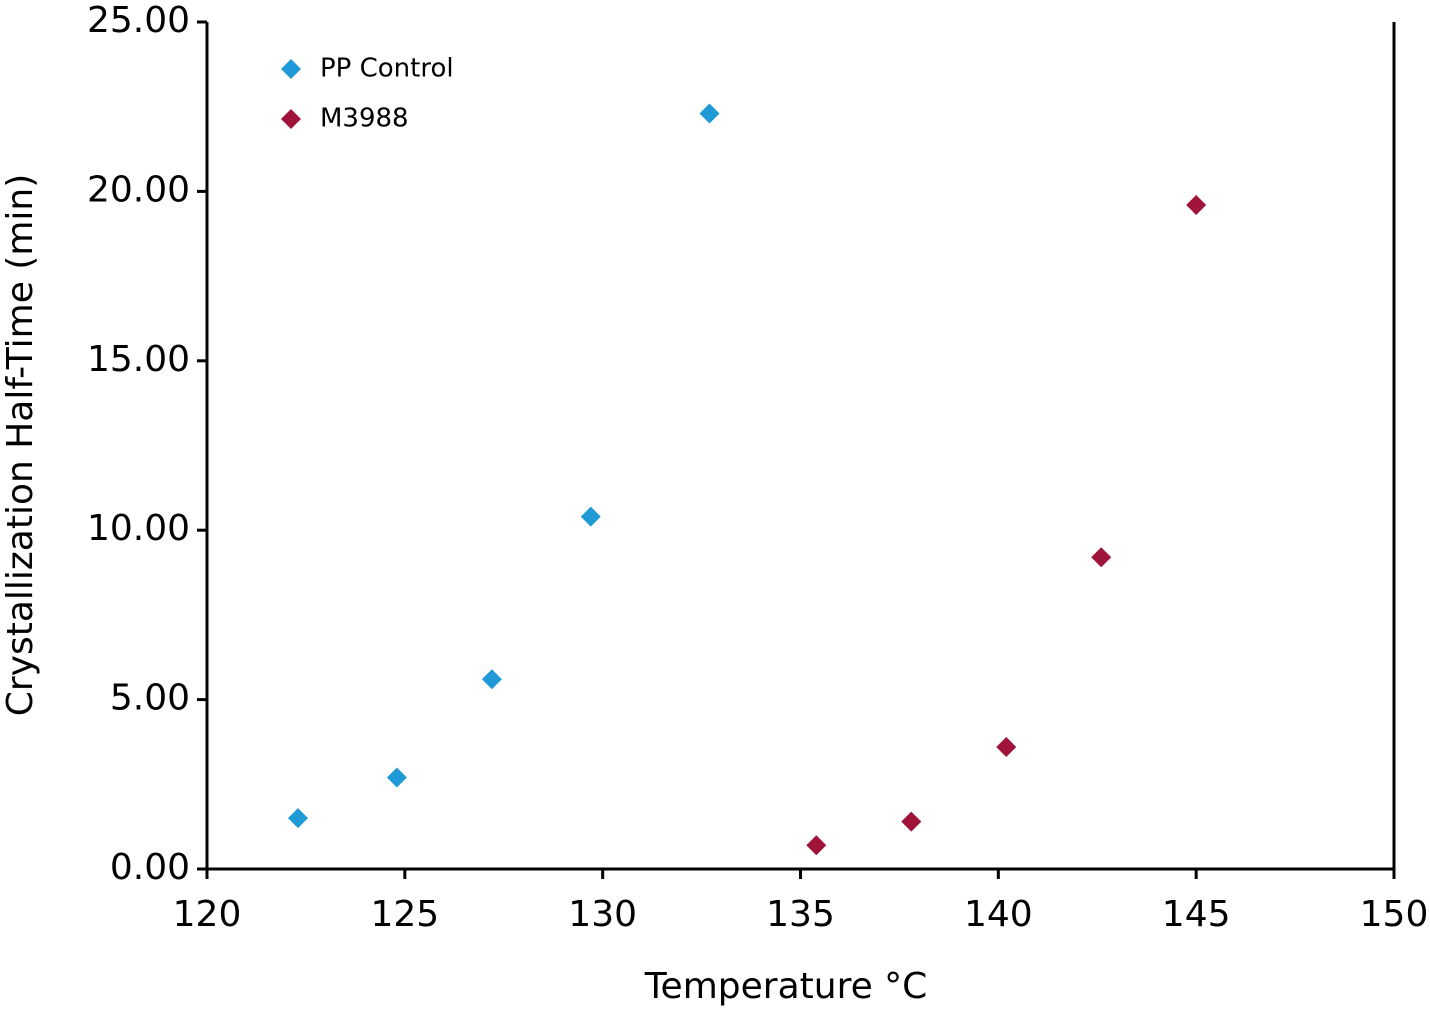 This screenshot has height=1018, width=1430. I want to click on x-tick-label: 140, so click(998, 914).